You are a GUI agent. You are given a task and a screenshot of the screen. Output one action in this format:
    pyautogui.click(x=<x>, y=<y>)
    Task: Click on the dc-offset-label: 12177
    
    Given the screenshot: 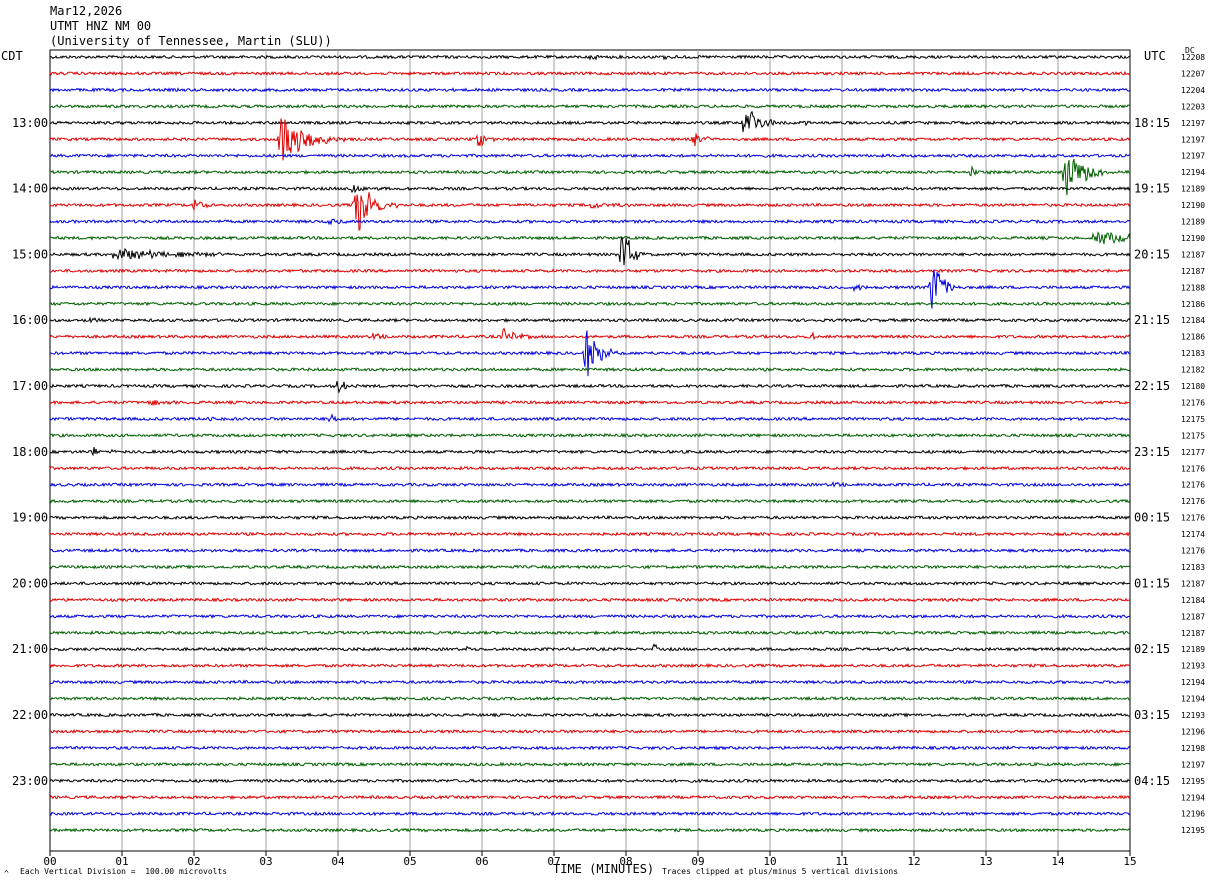 What is the action you would take?
    pyautogui.click(x=1193, y=452)
    